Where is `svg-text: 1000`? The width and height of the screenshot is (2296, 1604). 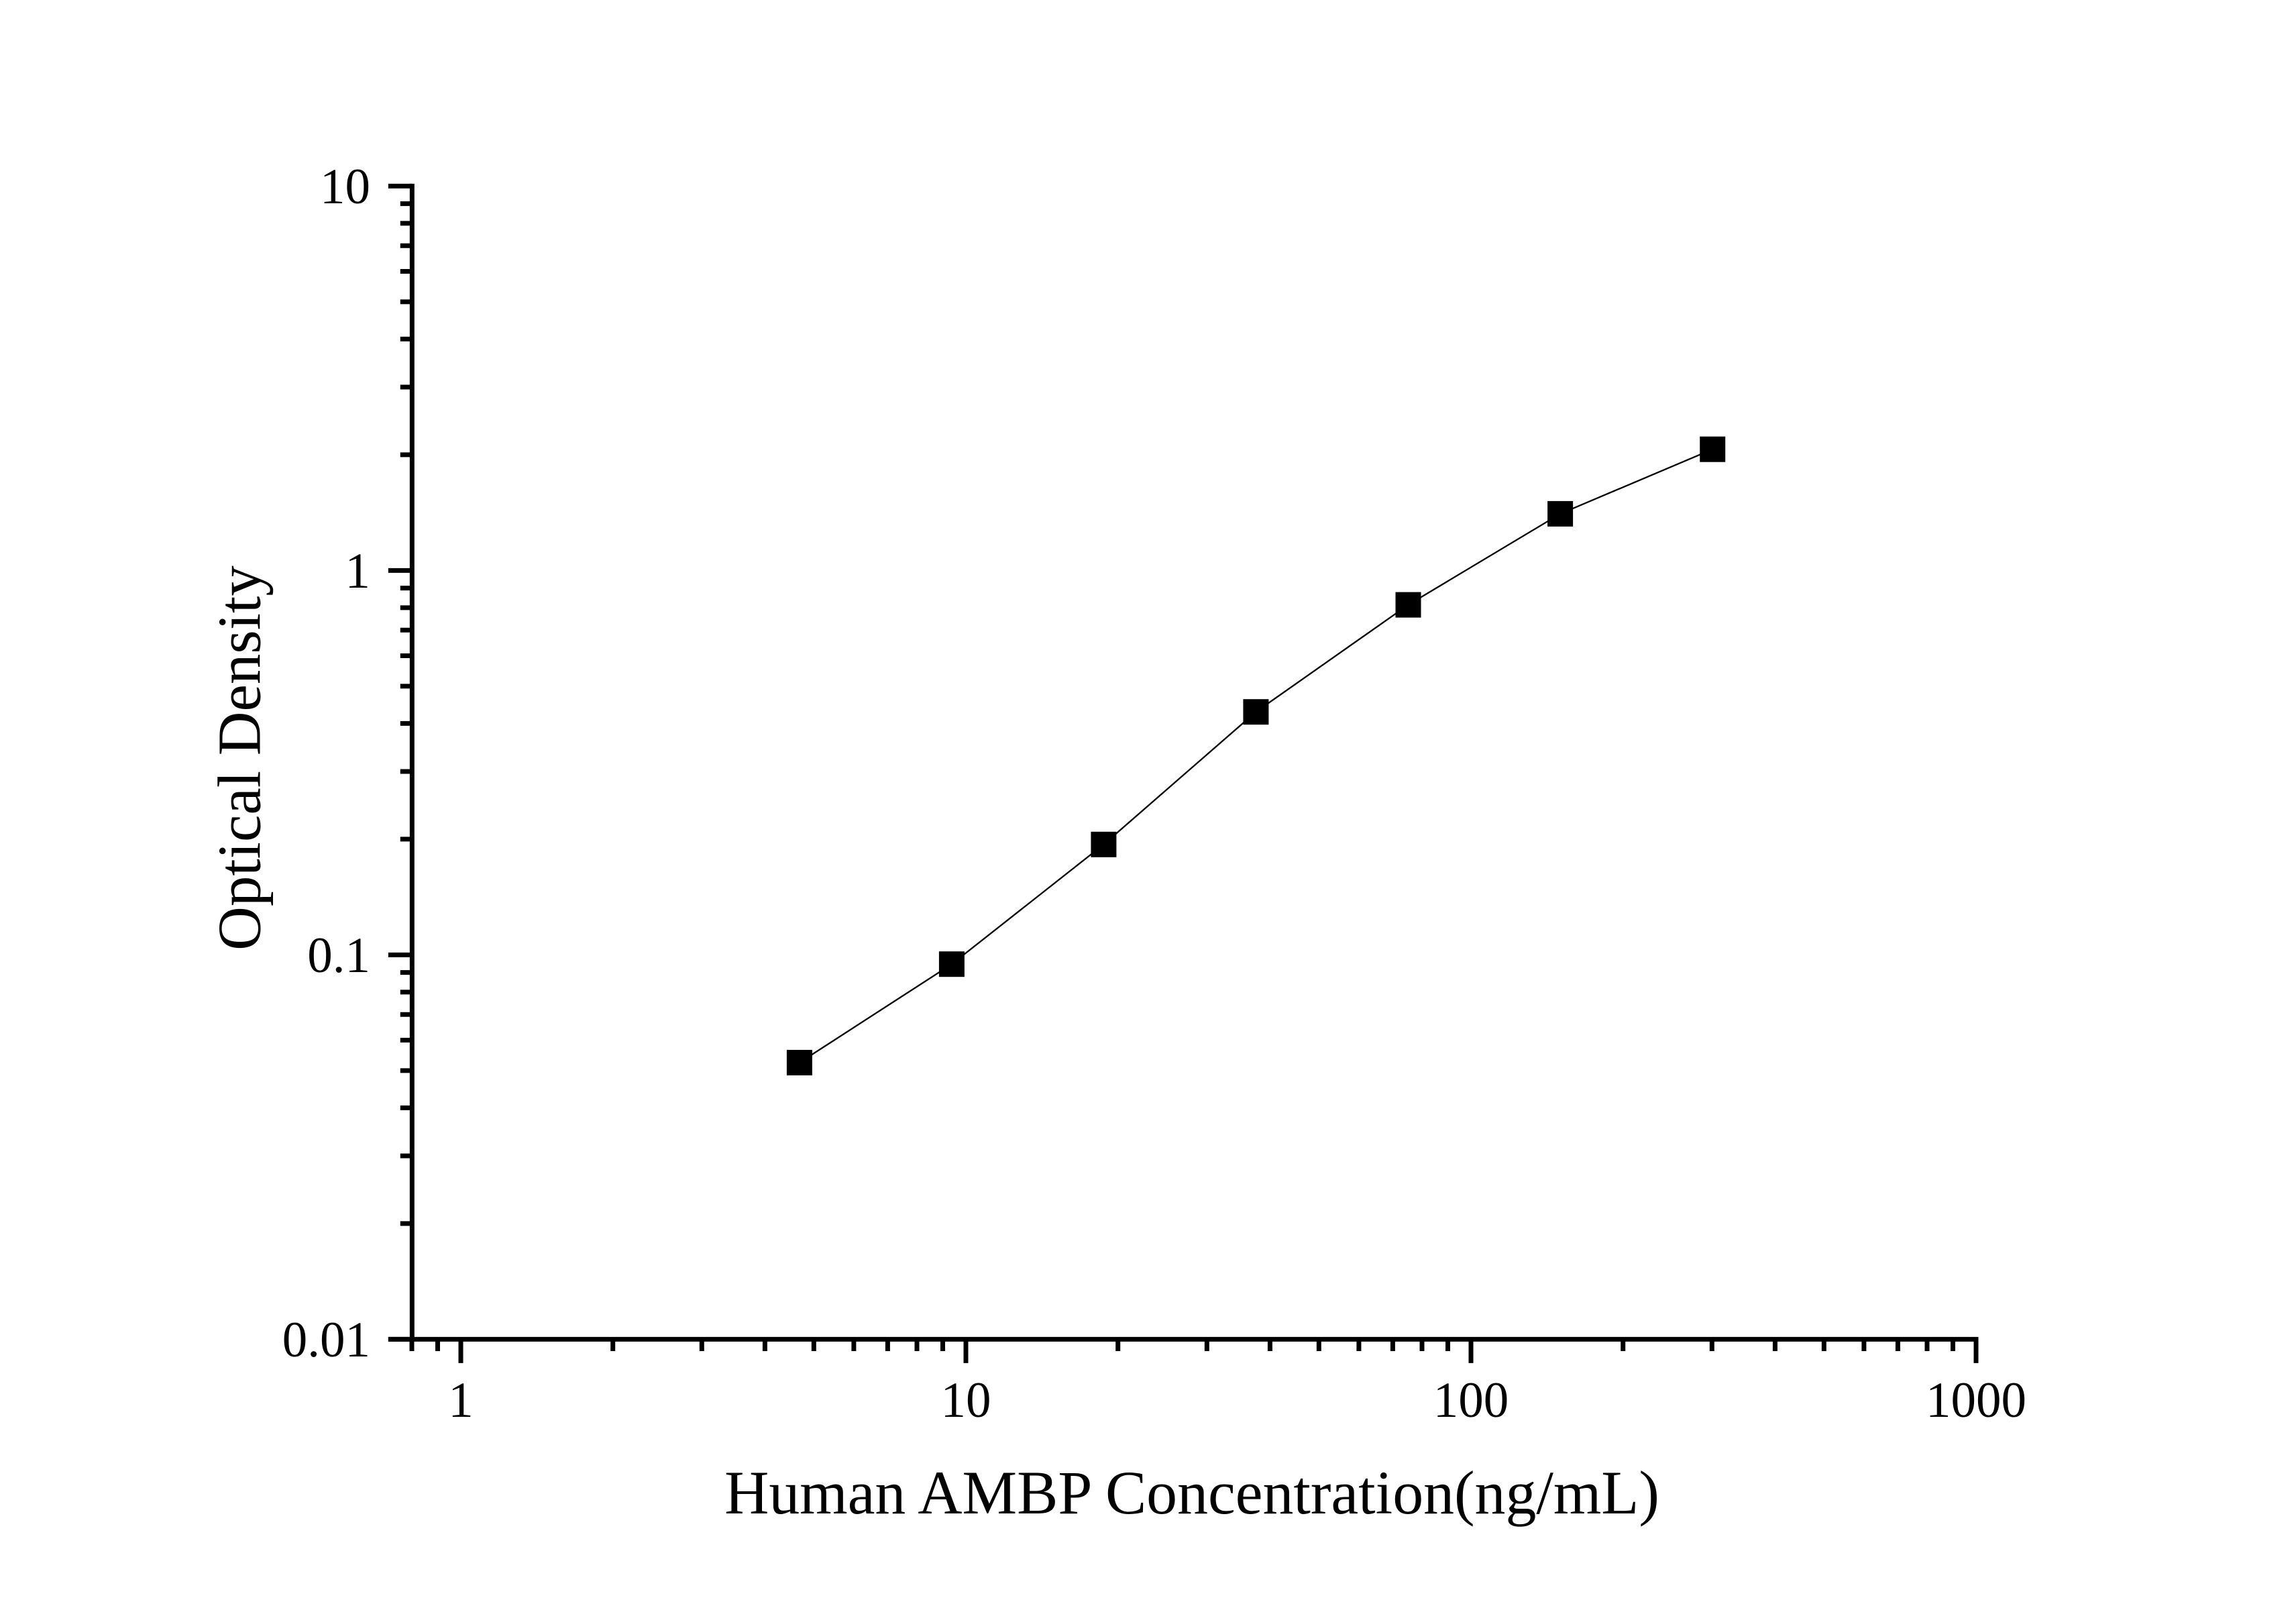 svg-text: 1000 is located at coordinates (1976, 1401).